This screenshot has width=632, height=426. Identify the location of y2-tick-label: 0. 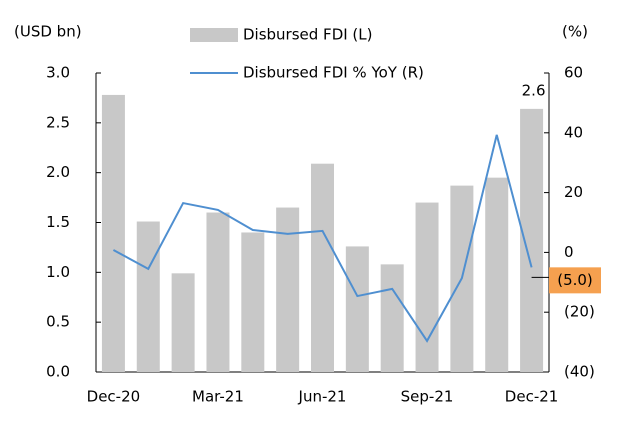
(569, 252).